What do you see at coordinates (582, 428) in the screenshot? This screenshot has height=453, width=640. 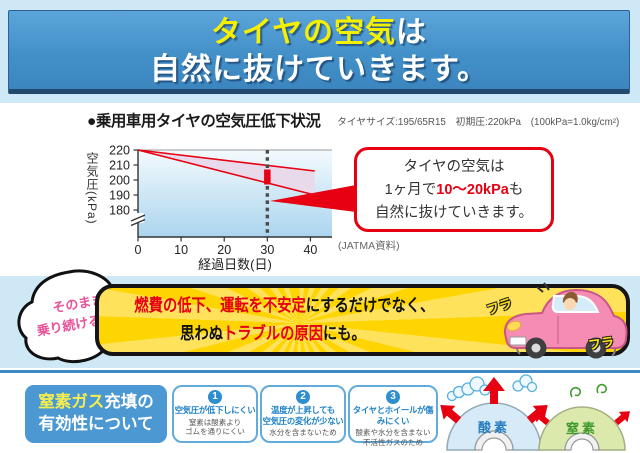 I see `nitrogen-label: 窒素` at bounding box center [582, 428].